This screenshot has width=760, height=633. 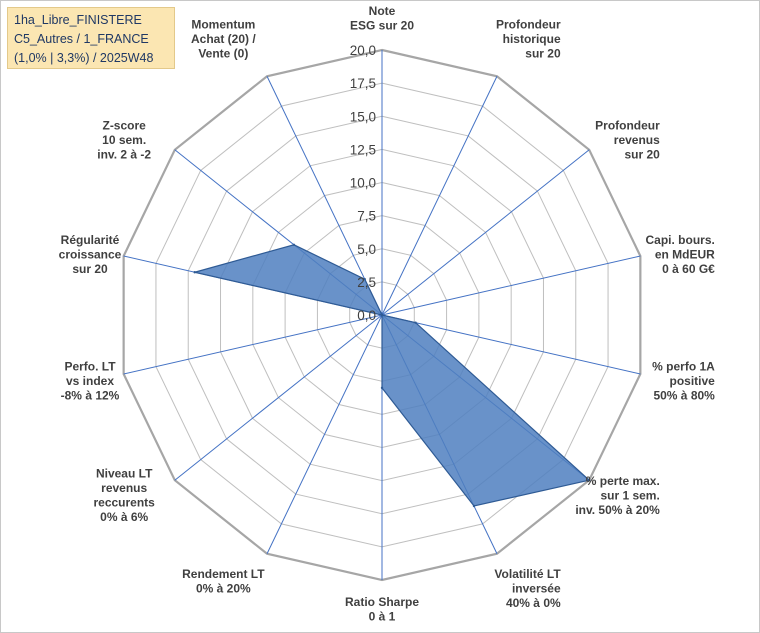 I want to click on axis-label-4-line-1: Capi. bours., so click(x=680, y=240).